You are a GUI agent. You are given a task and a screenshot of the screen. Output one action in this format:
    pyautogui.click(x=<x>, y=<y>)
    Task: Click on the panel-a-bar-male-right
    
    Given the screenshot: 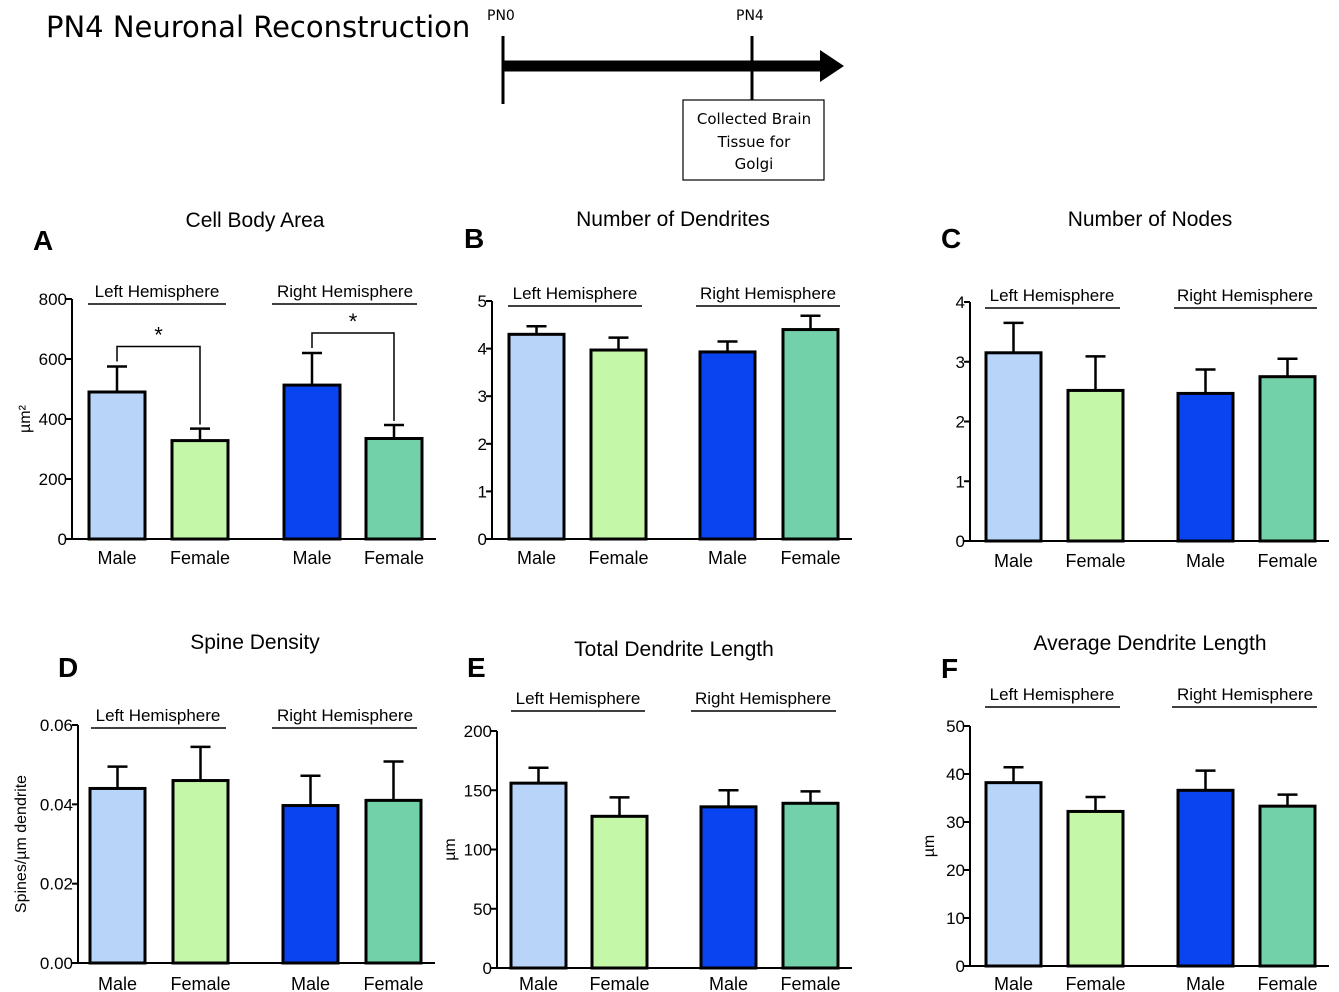 What is the action you would take?
    pyautogui.click(x=312, y=462)
    